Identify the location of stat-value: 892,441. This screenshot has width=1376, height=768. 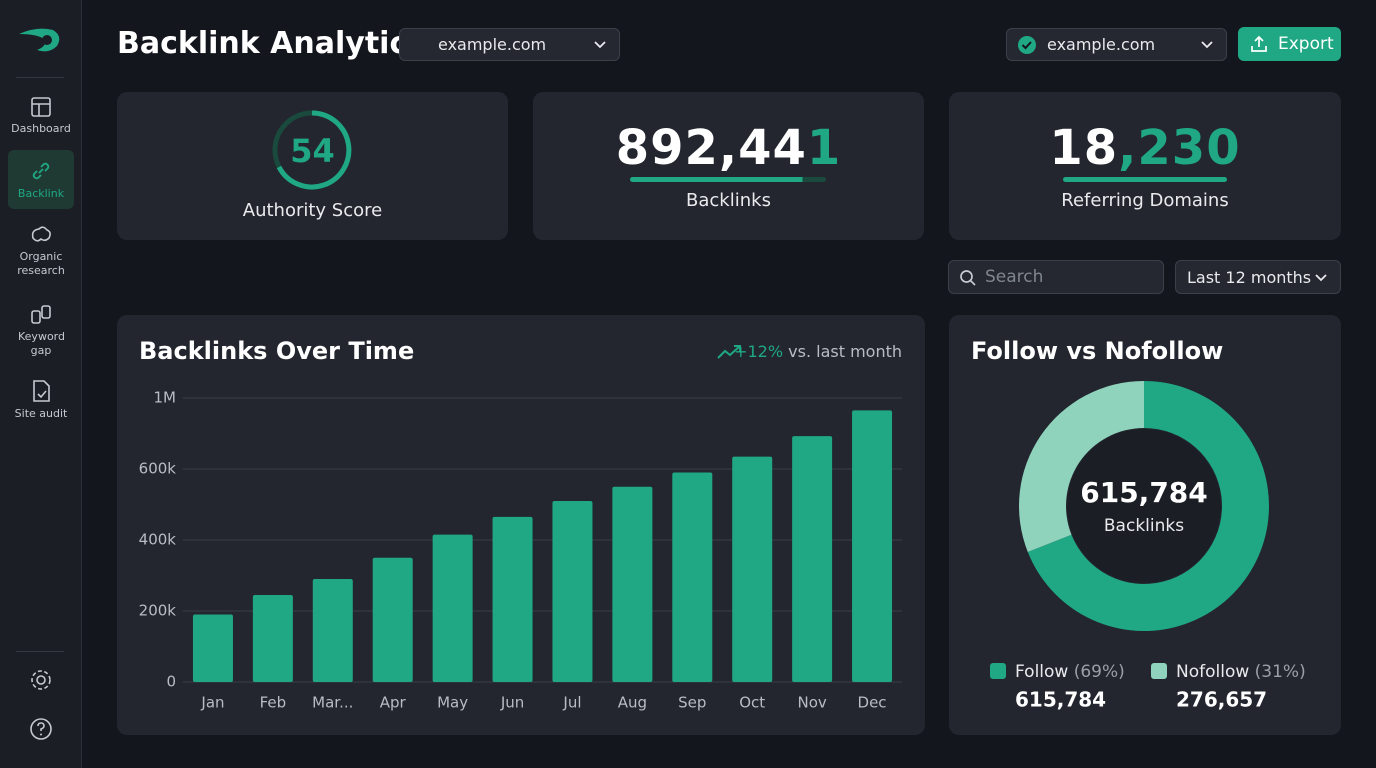
(728, 148).